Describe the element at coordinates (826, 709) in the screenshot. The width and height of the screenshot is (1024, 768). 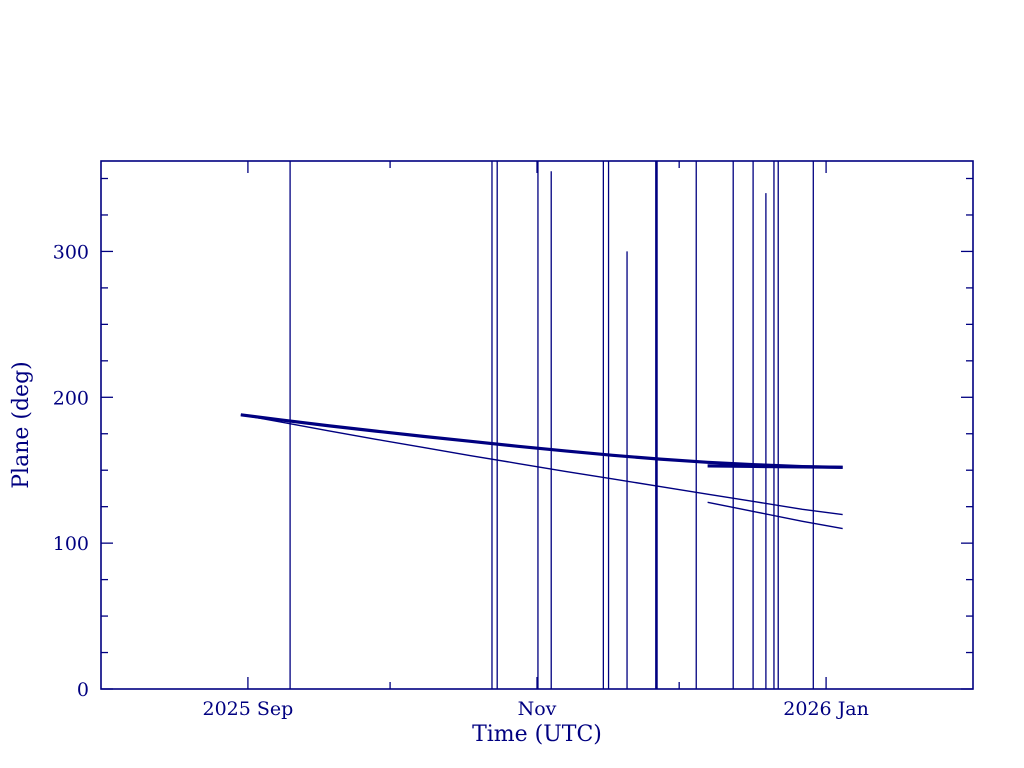
I see `x-tick-label: 2026 Jan` at that location.